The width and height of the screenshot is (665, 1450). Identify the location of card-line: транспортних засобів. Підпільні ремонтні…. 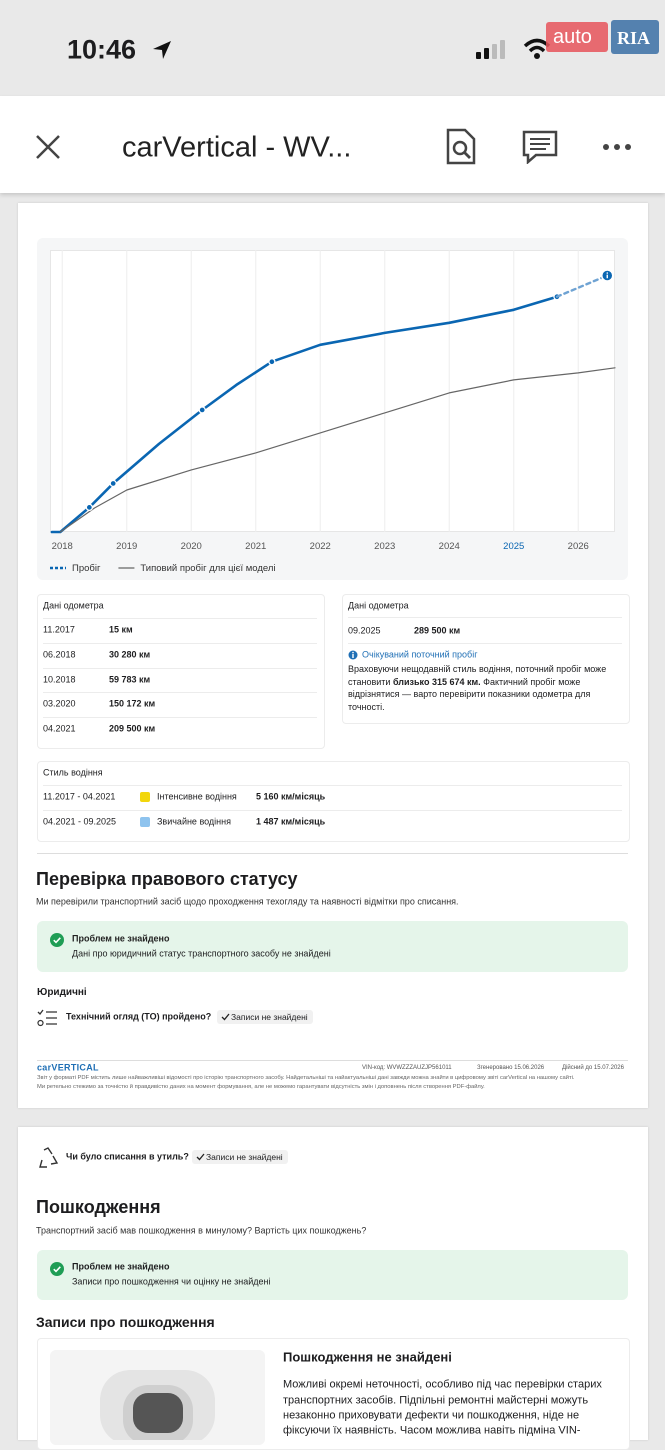
(436, 1400).